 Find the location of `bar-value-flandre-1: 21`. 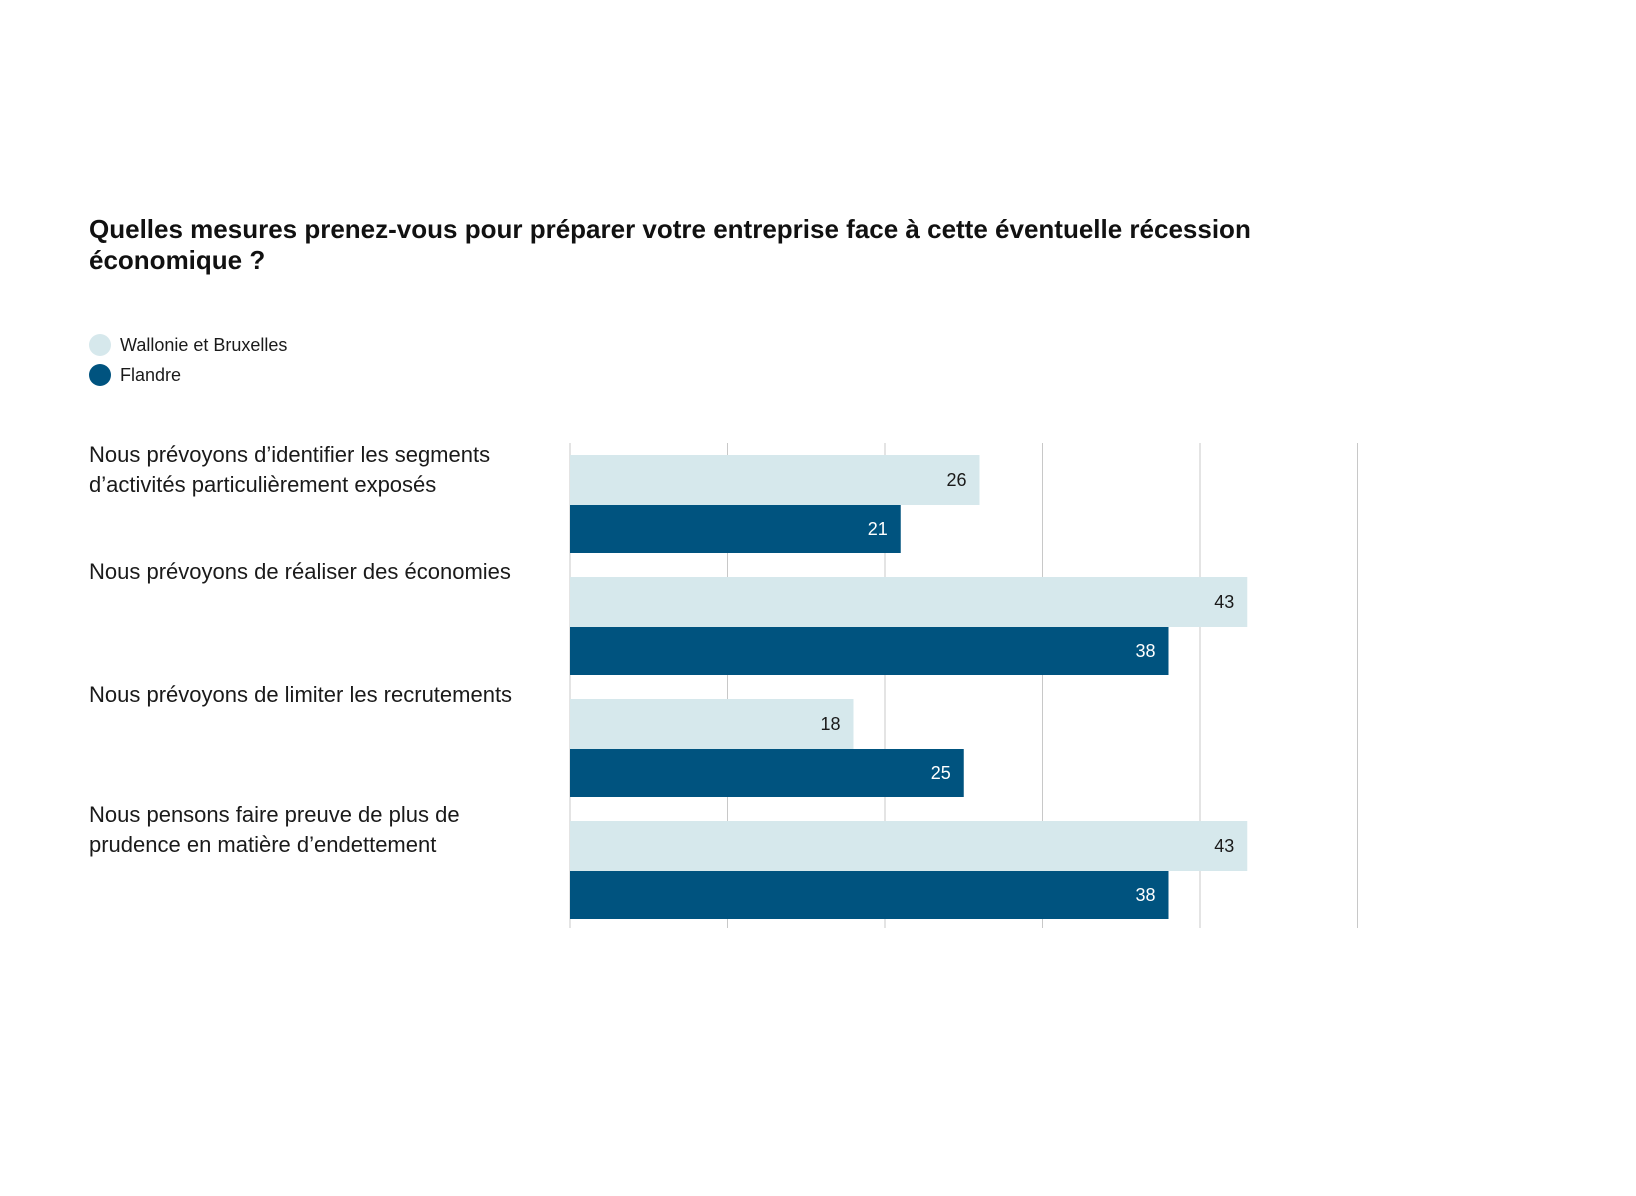

bar-value-flandre-1: 21 is located at coordinates (878, 529).